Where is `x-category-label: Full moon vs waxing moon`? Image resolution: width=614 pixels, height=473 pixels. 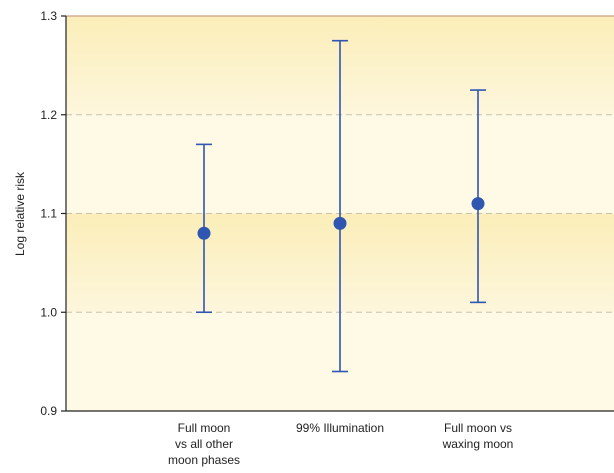
x-category-label: Full moon vs waxing moon is located at coordinates (478, 436).